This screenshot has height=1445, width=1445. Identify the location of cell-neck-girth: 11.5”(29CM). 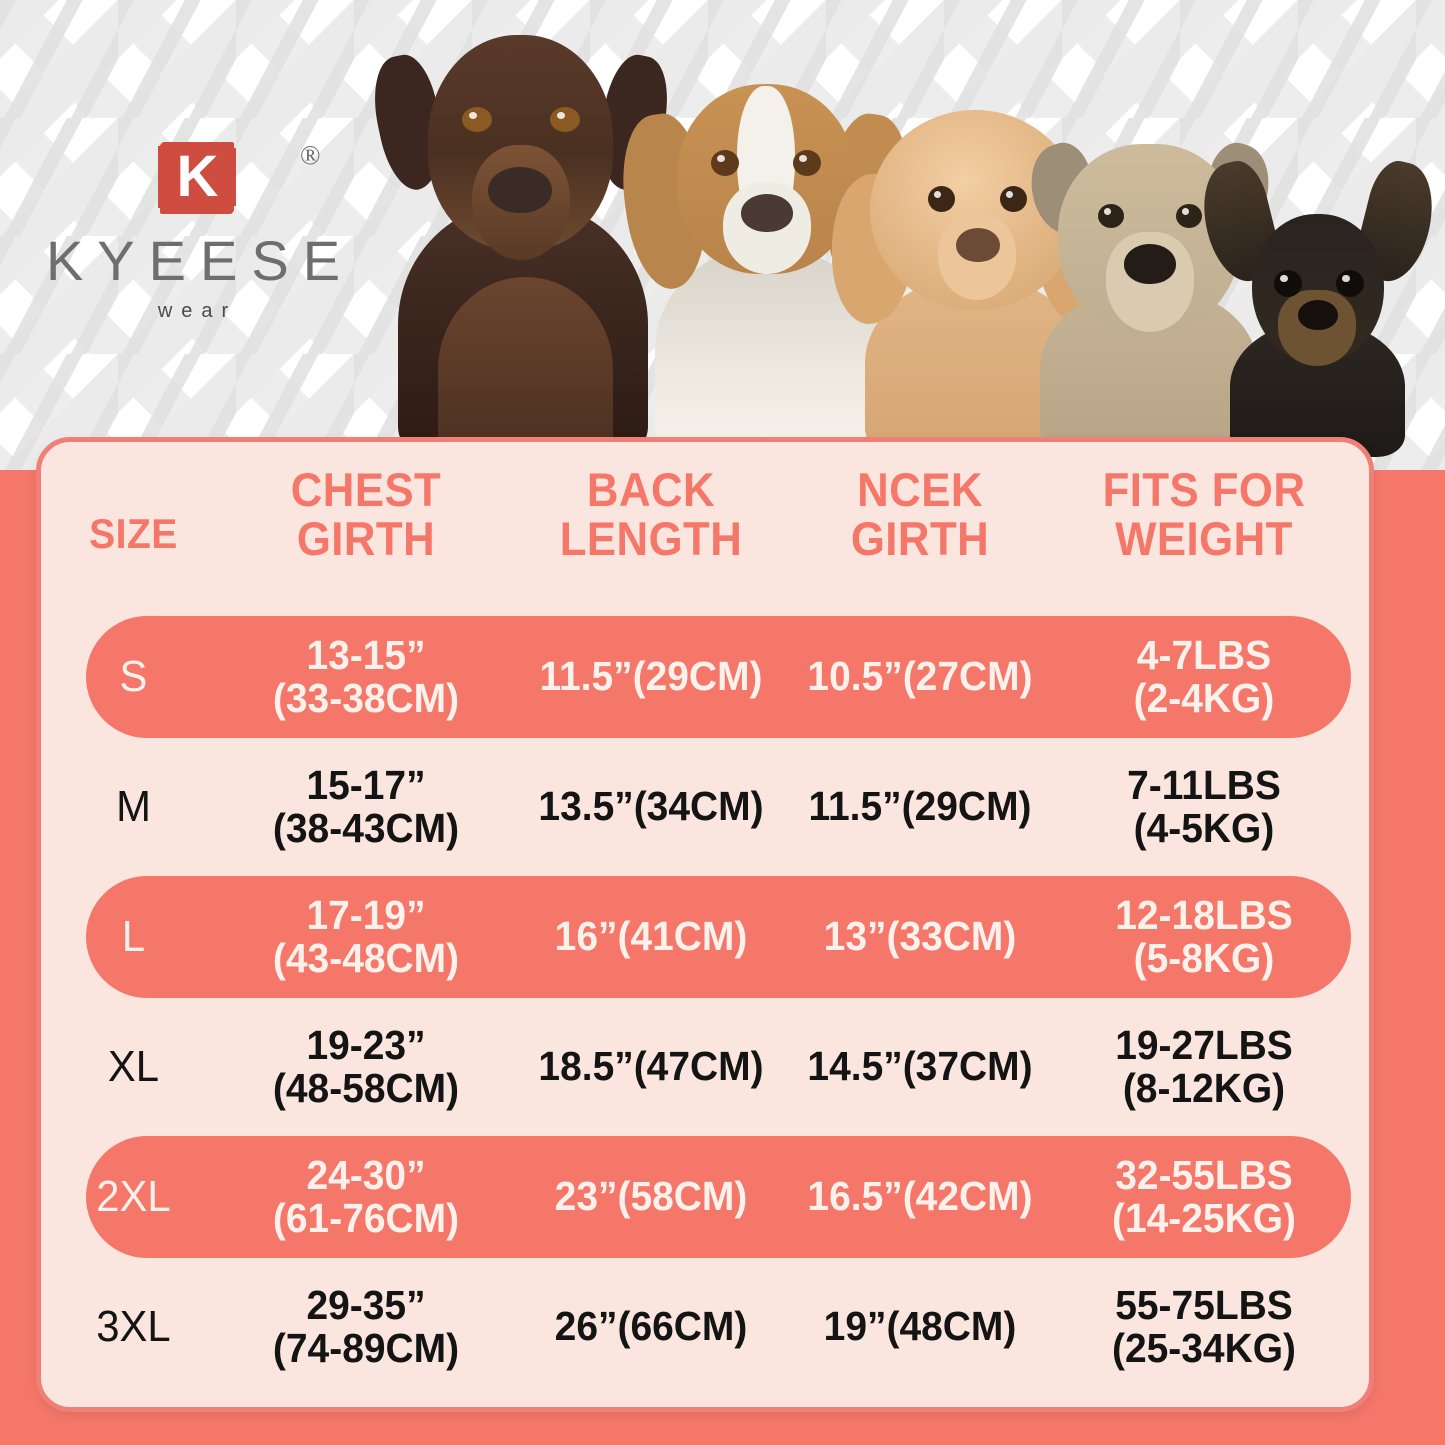
(920, 806).